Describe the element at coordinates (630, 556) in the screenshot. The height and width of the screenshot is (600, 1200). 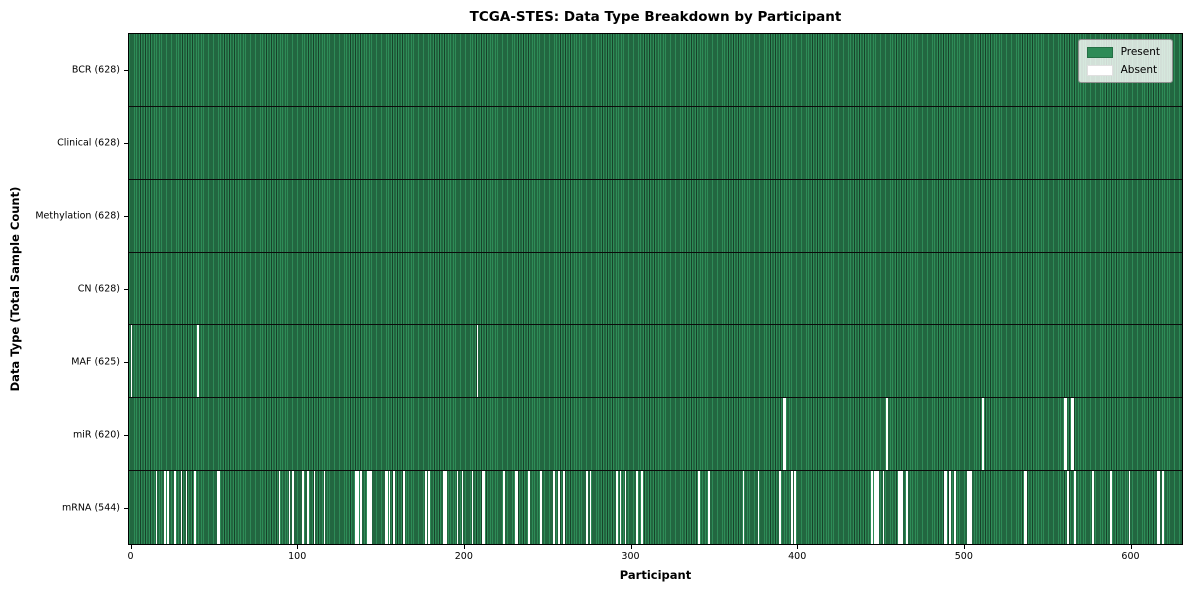
I see `x-tick-label: 300` at that location.